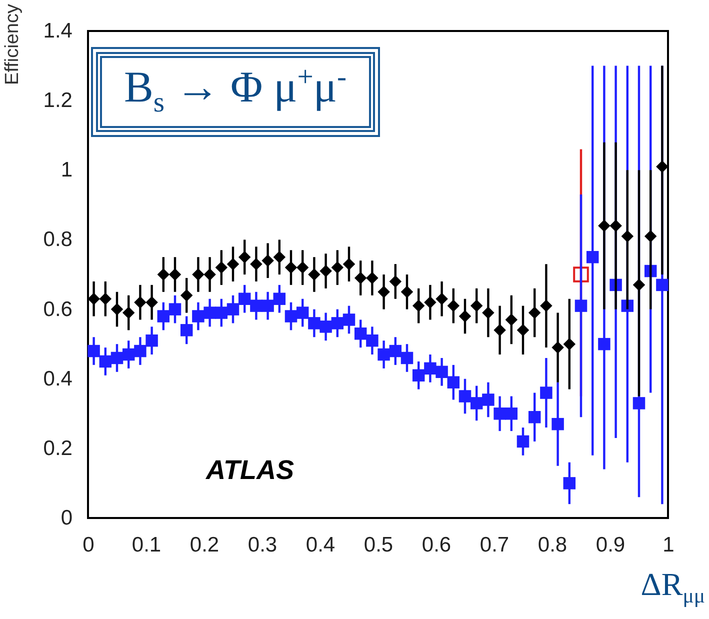 The width and height of the screenshot is (709, 619). What do you see at coordinates (249, 470) in the screenshot?
I see `annotation: ATLAS` at bounding box center [249, 470].